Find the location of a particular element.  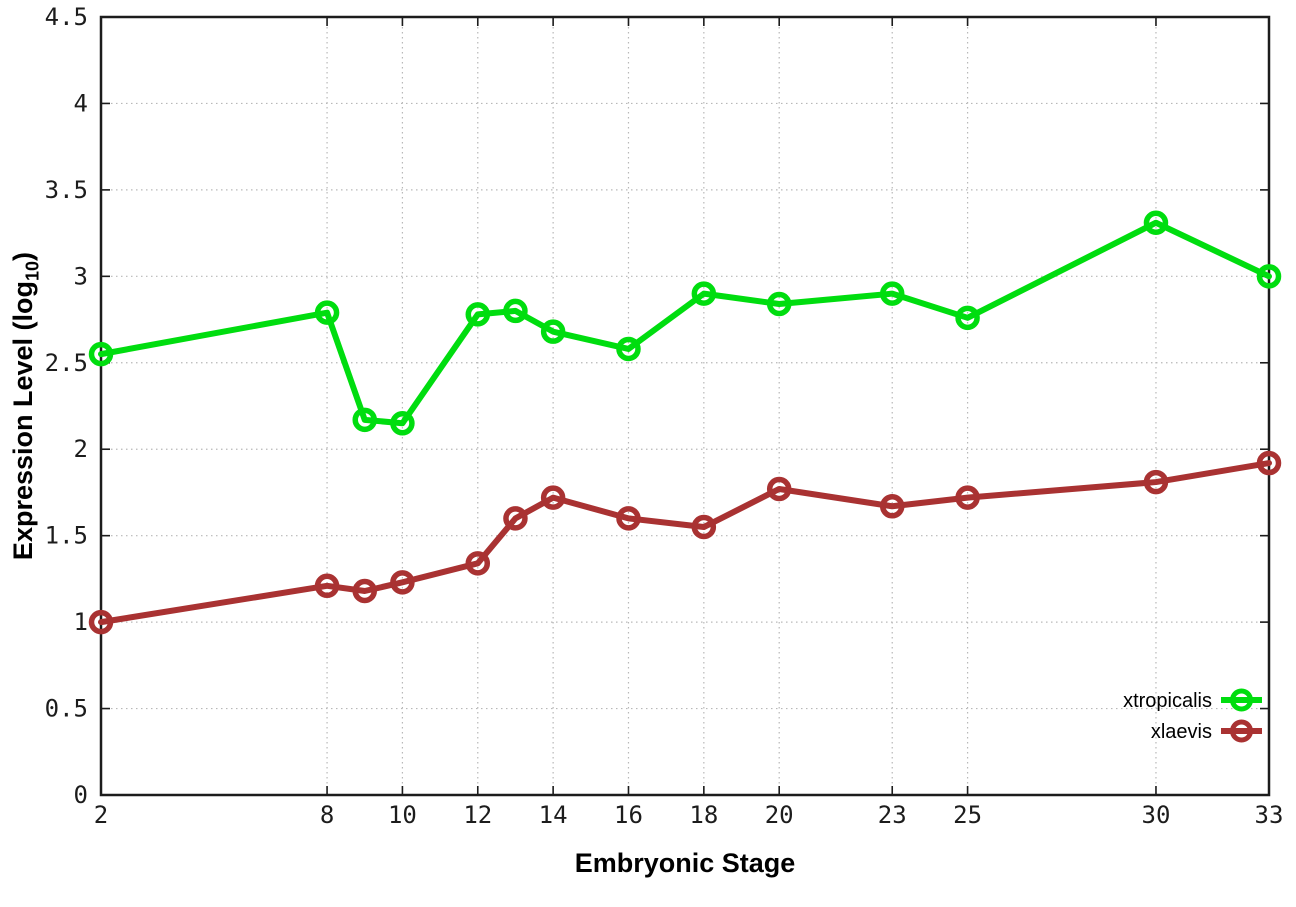

y-tick-label: 4.5 is located at coordinates (66, 17).